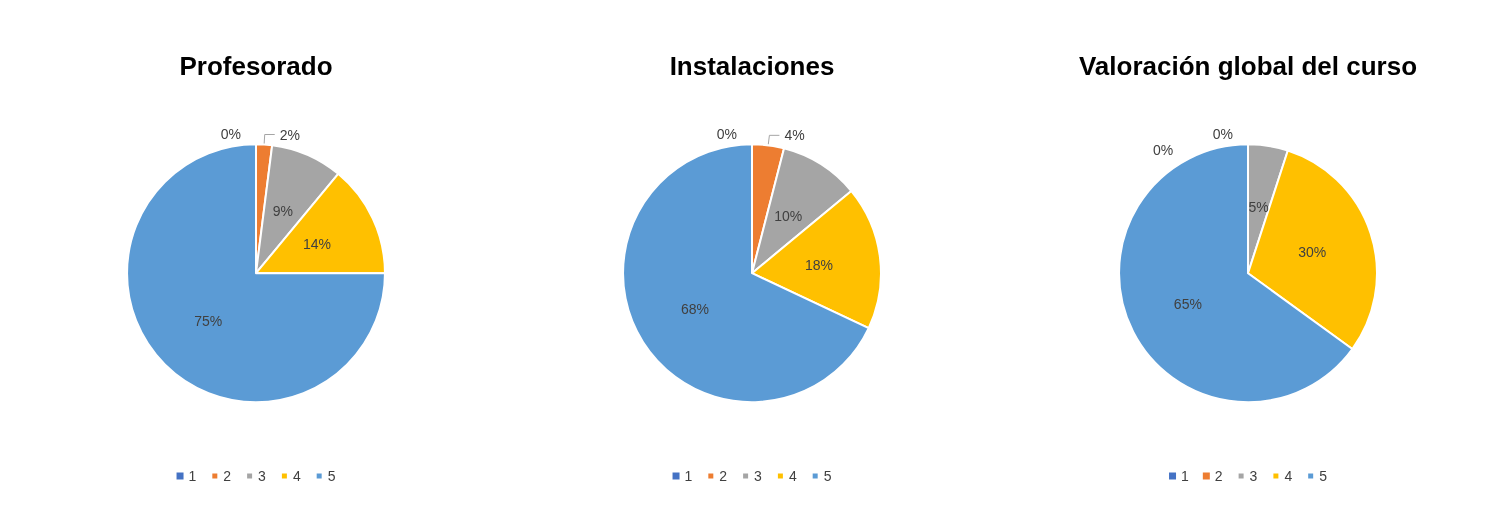 The height and width of the screenshot is (526, 1504). What do you see at coordinates (1187, 303) in the screenshot?
I see `data-label: 65%` at bounding box center [1187, 303].